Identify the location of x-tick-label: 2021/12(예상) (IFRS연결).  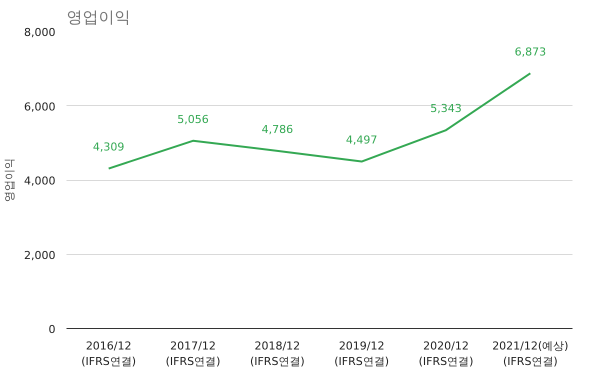
(530, 354).